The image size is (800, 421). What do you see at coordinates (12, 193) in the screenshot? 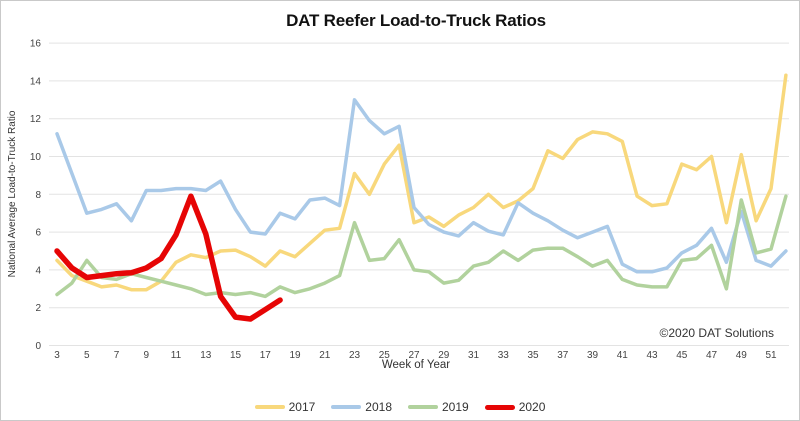
I see `y-axis-title: National Average Load-to-Truck Ratio` at bounding box center [12, 193].